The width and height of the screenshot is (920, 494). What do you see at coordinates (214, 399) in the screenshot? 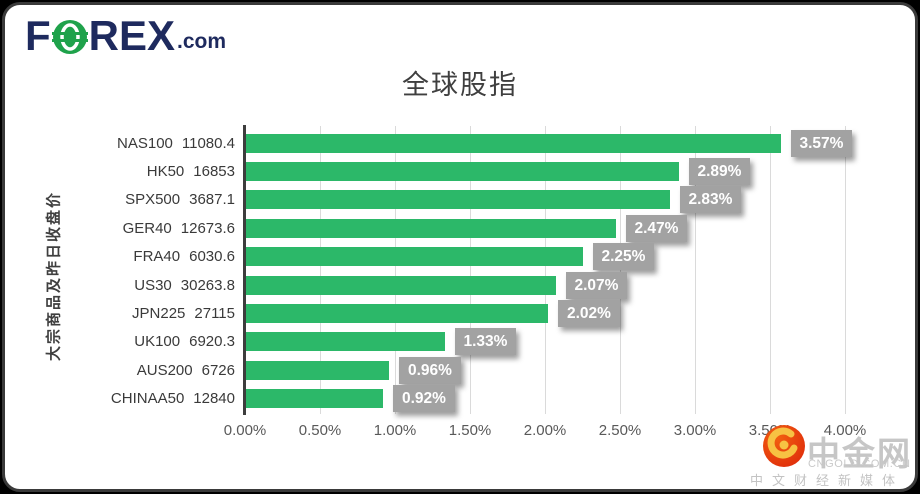
I see `close-price: 12840` at bounding box center [214, 399].